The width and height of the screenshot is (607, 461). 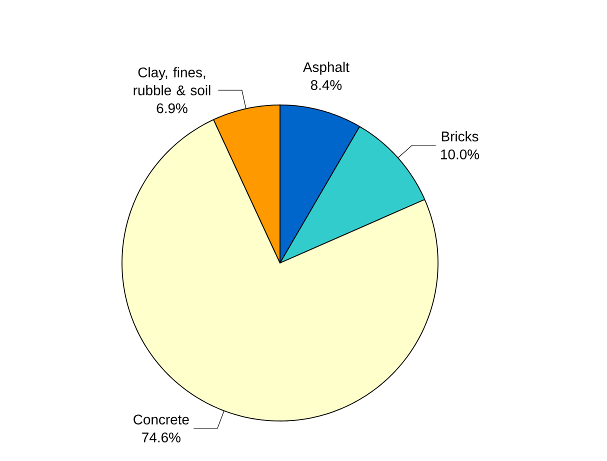 What do you see at coordinates (172, 108) in the screenshot?
I see `data-label: 6.9%` at bounding box center [172, 108].